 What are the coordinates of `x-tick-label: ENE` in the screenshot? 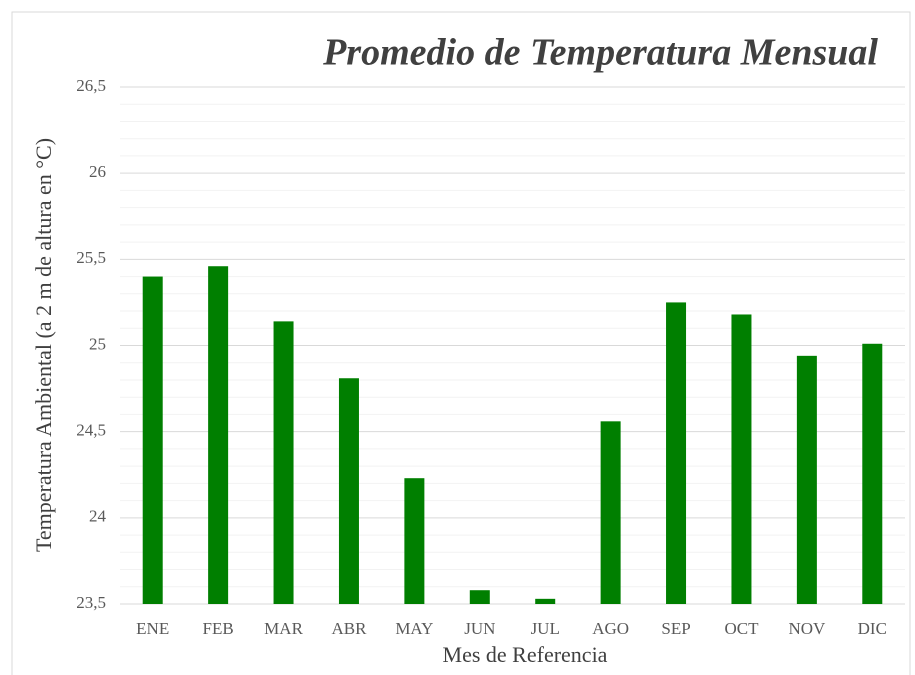 It's located at (152, 628).